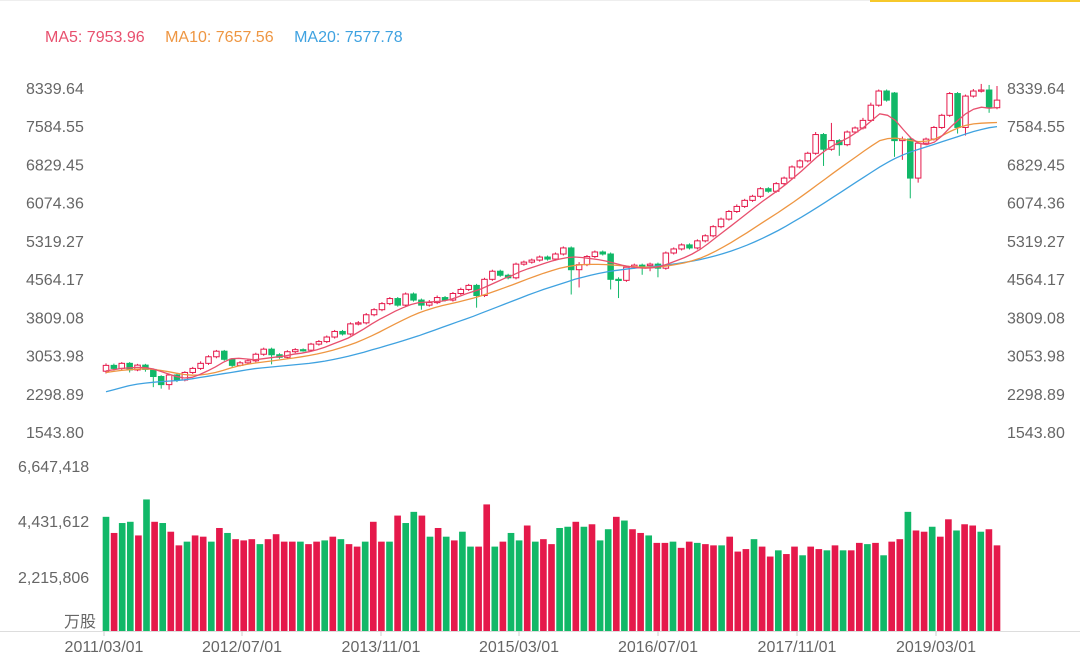 Image resolution: width=1080 pixels, height=660 pixels. What do you see at coordinates (435, 0) in the screenshot?
I see `top-divider` at bounding box center [435, 0].